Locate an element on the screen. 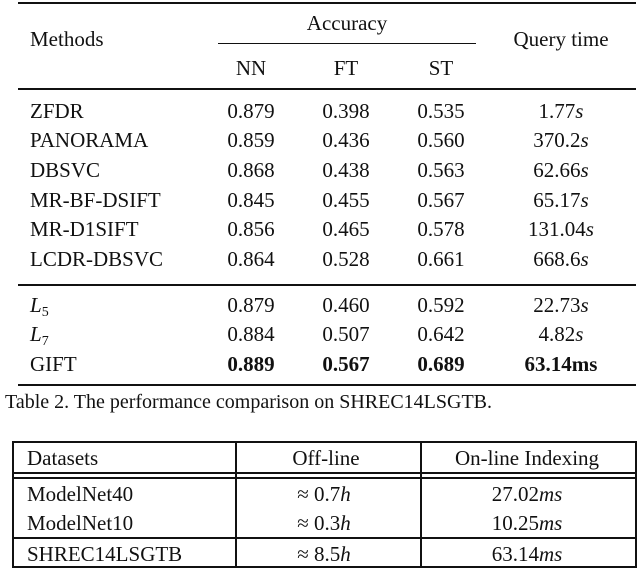 The width and height of the screenshot is (640, 568). st-value: 0.563 is located at coordinates (441, 170).